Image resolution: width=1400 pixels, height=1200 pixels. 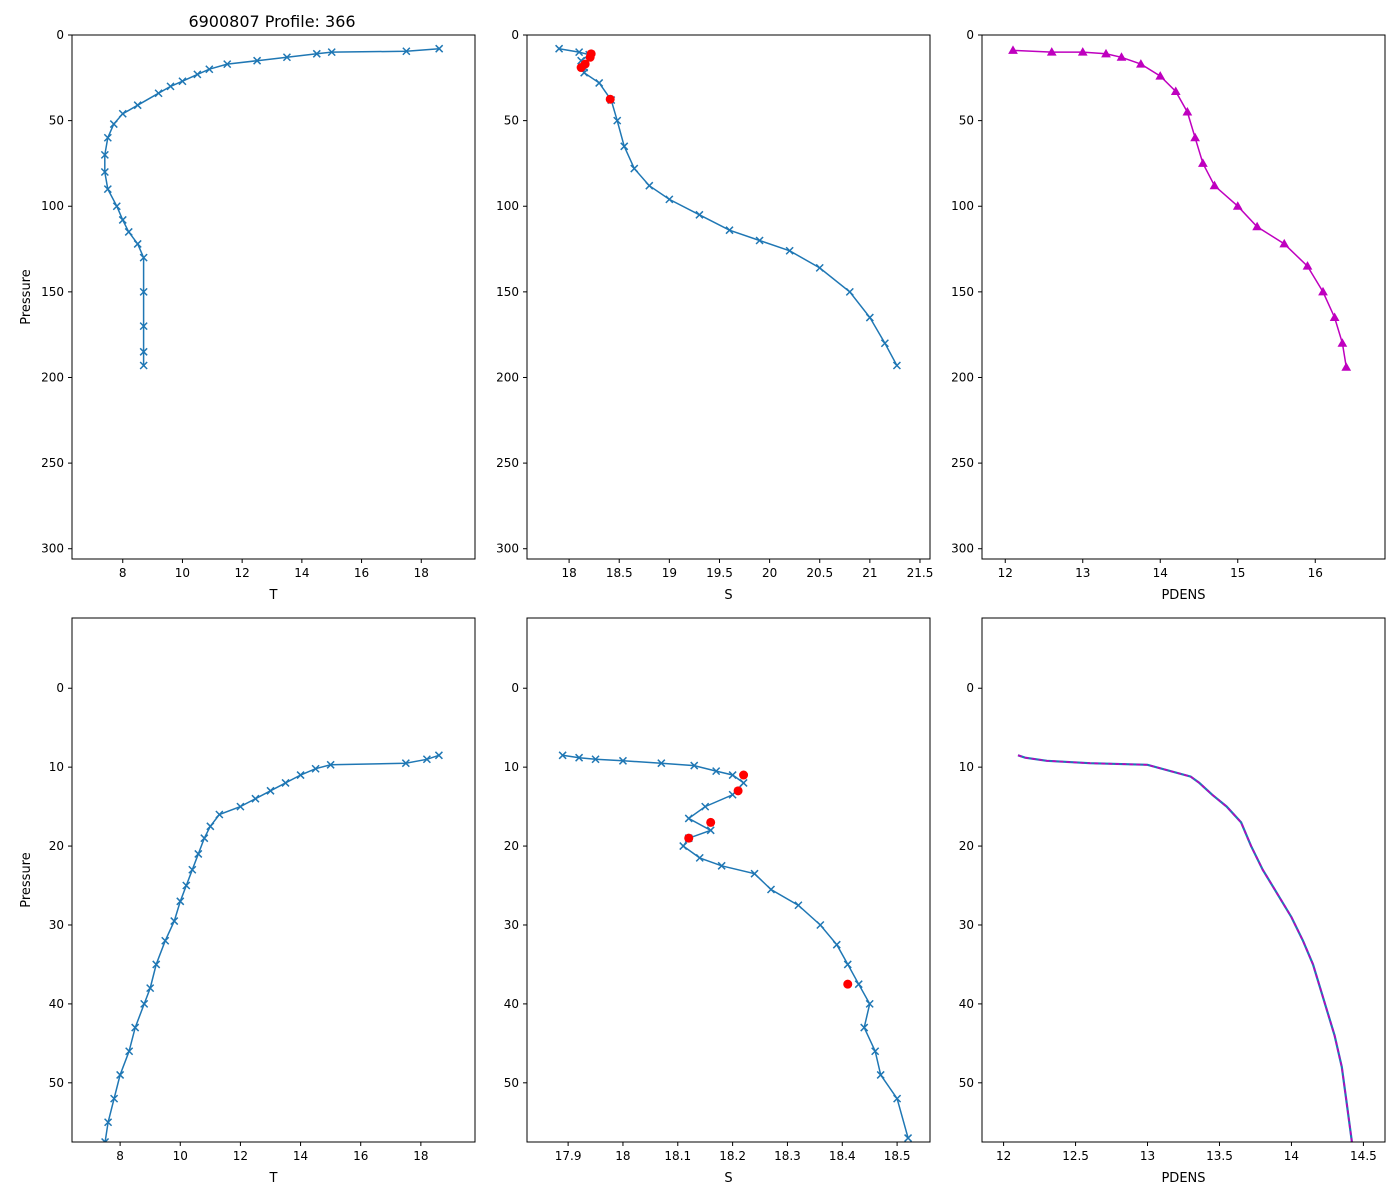 I want to click on y-tick-label: 30, so click(x=511, y=925).